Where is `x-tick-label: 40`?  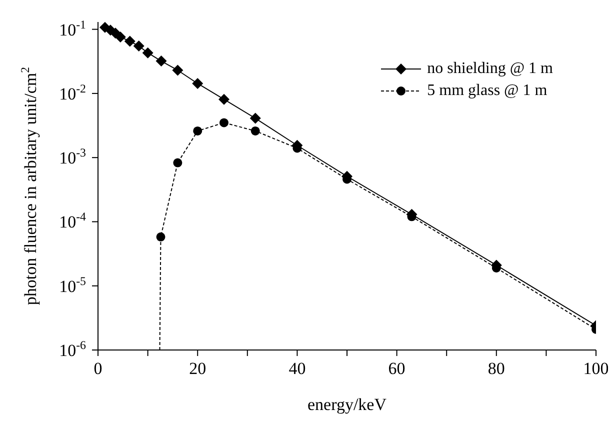 x-tick-label: 40 is located at coordinates (297, 368).